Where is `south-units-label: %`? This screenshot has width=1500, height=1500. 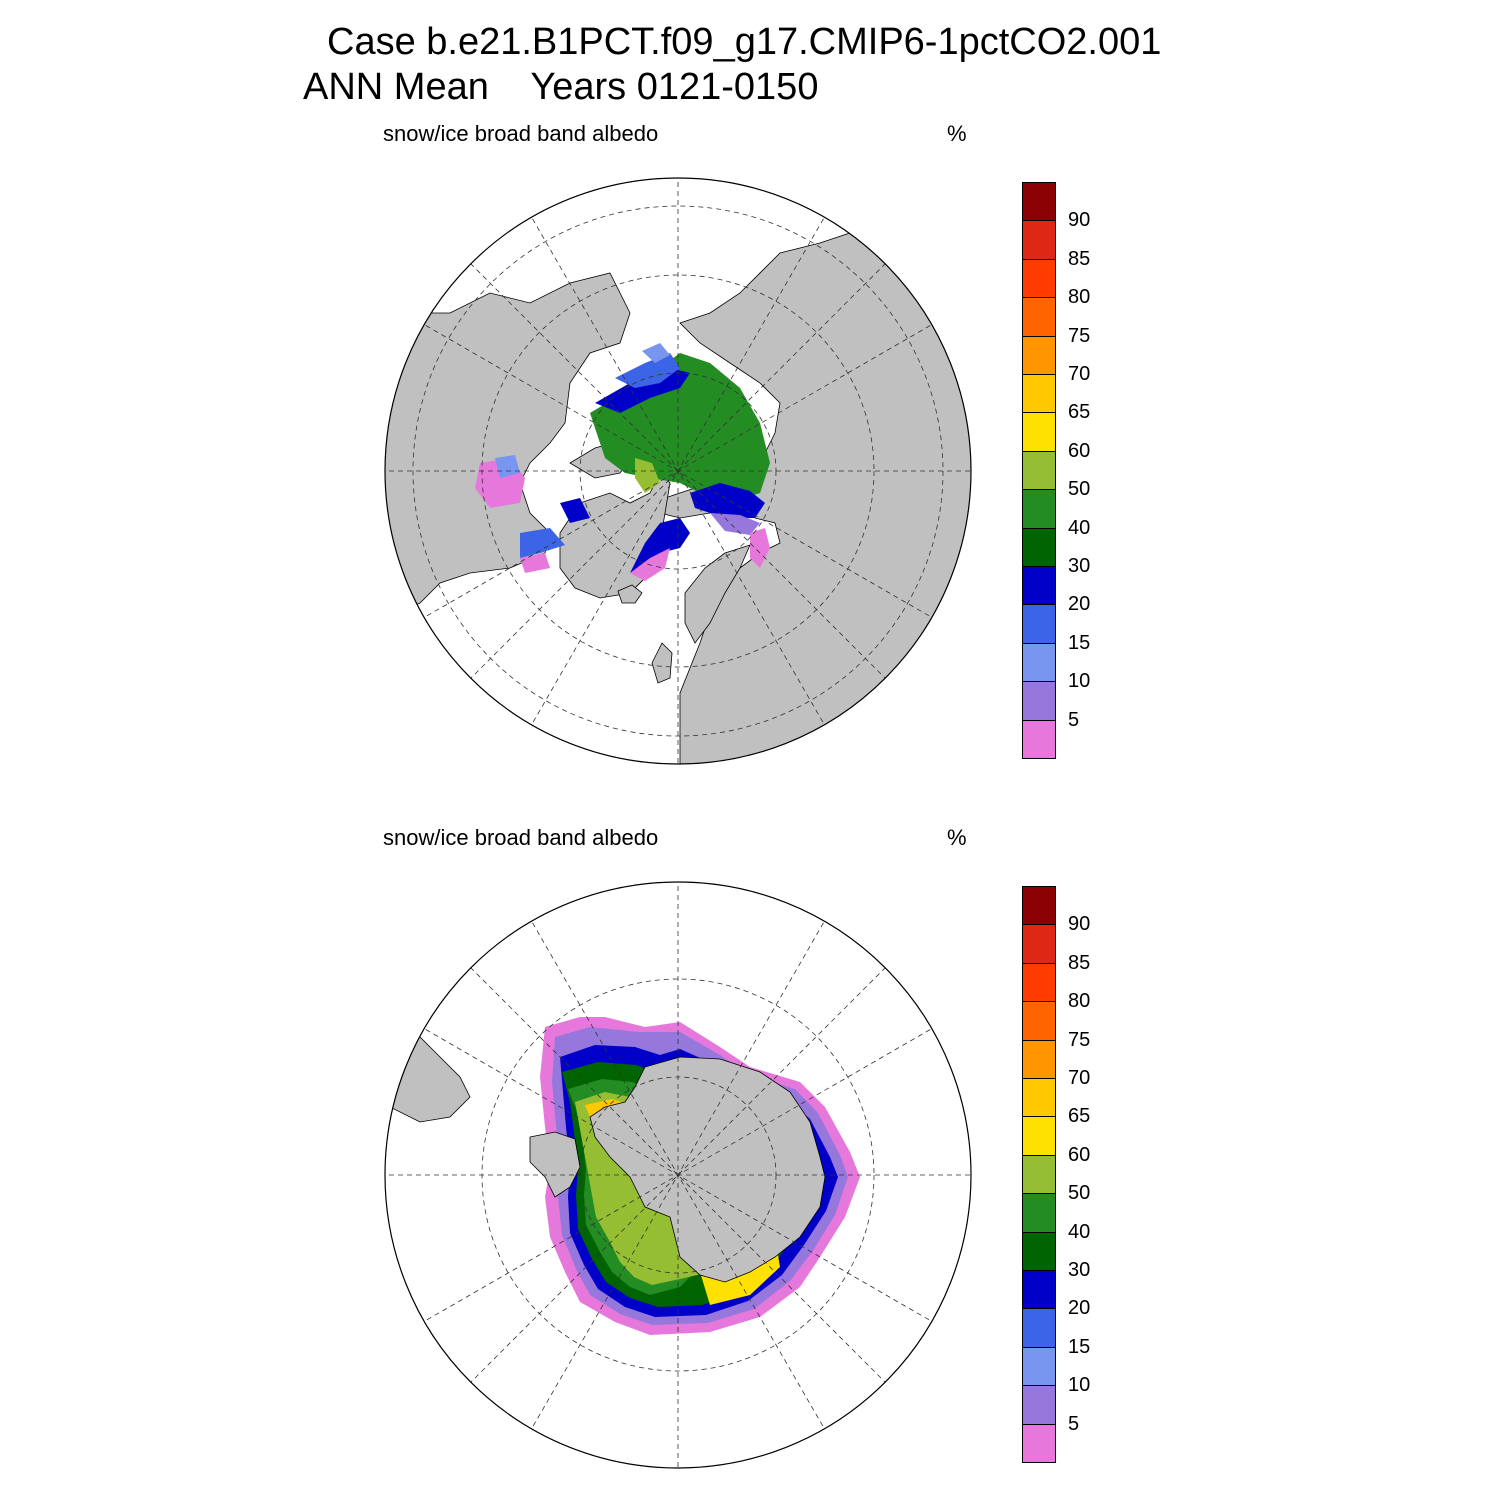
south-units-label: % is located at coordinates (957, 837).